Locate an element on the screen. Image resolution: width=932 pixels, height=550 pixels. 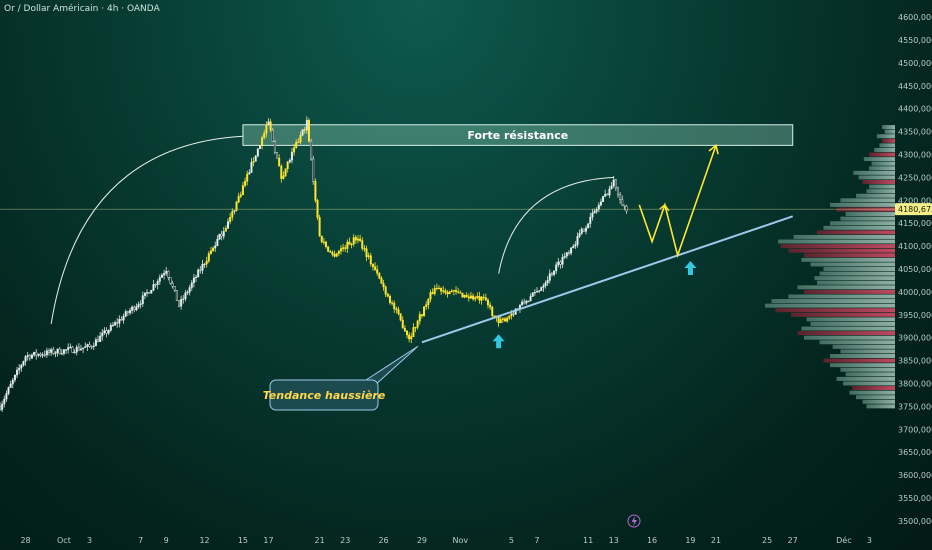
current-price-tag is located at coordinates (913, 209).